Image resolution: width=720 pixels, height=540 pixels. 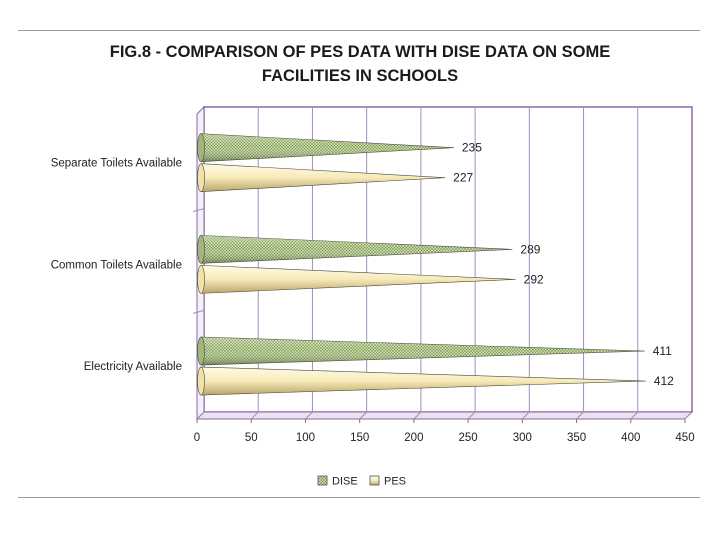 What do you see at coordinates (322, 480) in the screenshot?
I see `dise-legend-swatch` at bounding box center [322, 480].